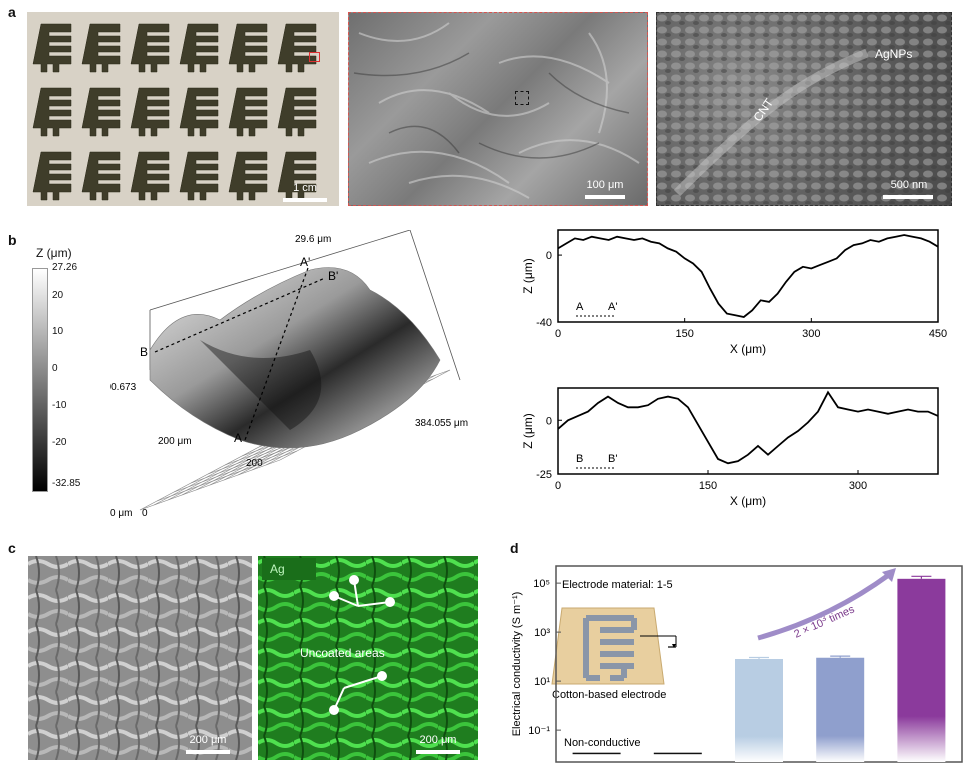  What do you see at coordinates (59, 442) in the screenshot?
I see `colorbar-tick-label: -20` at bounding box center [59, 442].